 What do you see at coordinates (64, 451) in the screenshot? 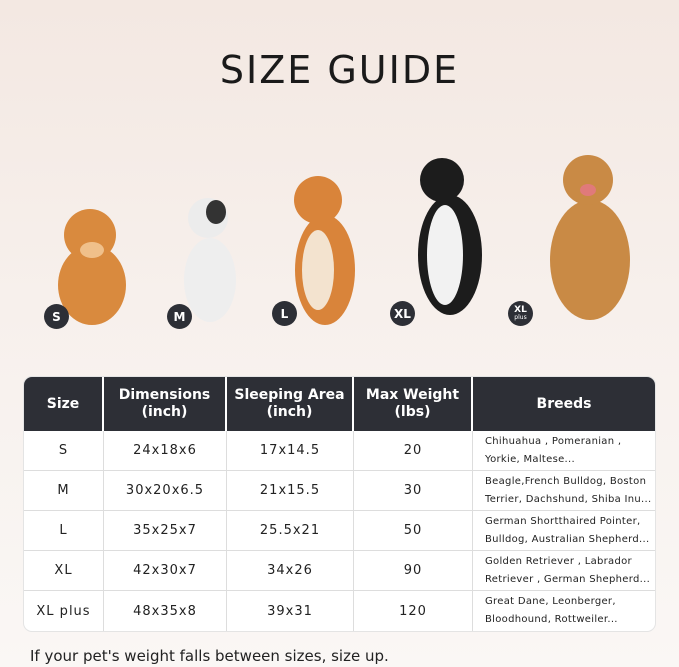
I see `cell-size: S` at bounding box center [64, 451].